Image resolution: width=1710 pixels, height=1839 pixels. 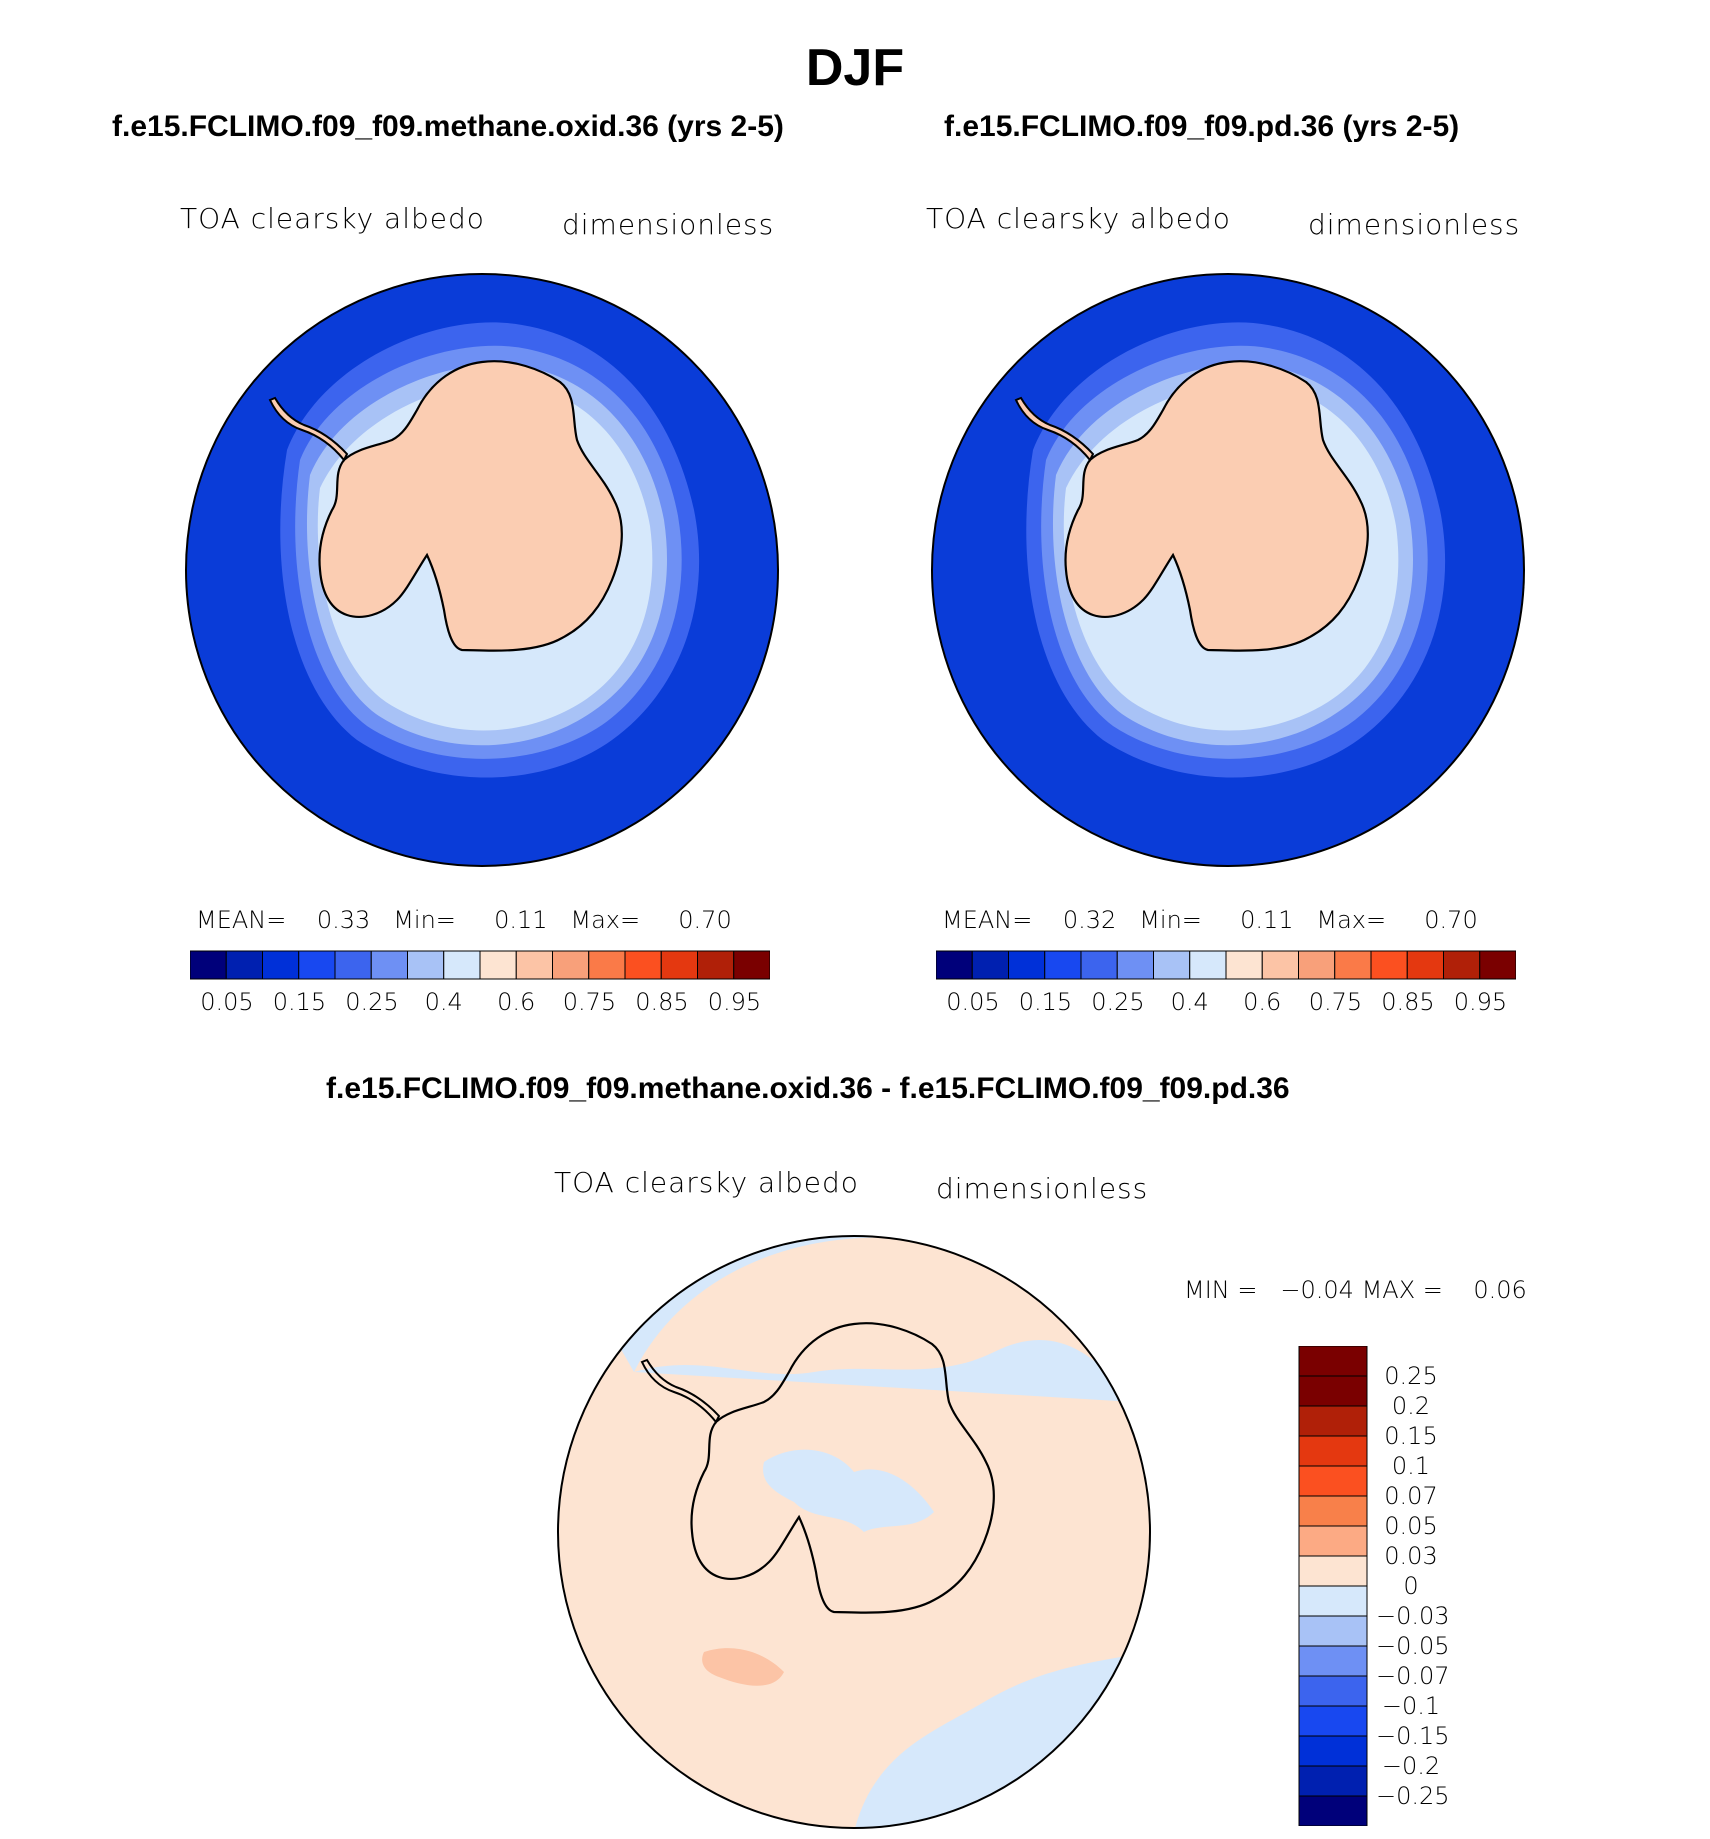 I want to click on colorbar-tick-label: 0, so click(x=1411, y=1586).